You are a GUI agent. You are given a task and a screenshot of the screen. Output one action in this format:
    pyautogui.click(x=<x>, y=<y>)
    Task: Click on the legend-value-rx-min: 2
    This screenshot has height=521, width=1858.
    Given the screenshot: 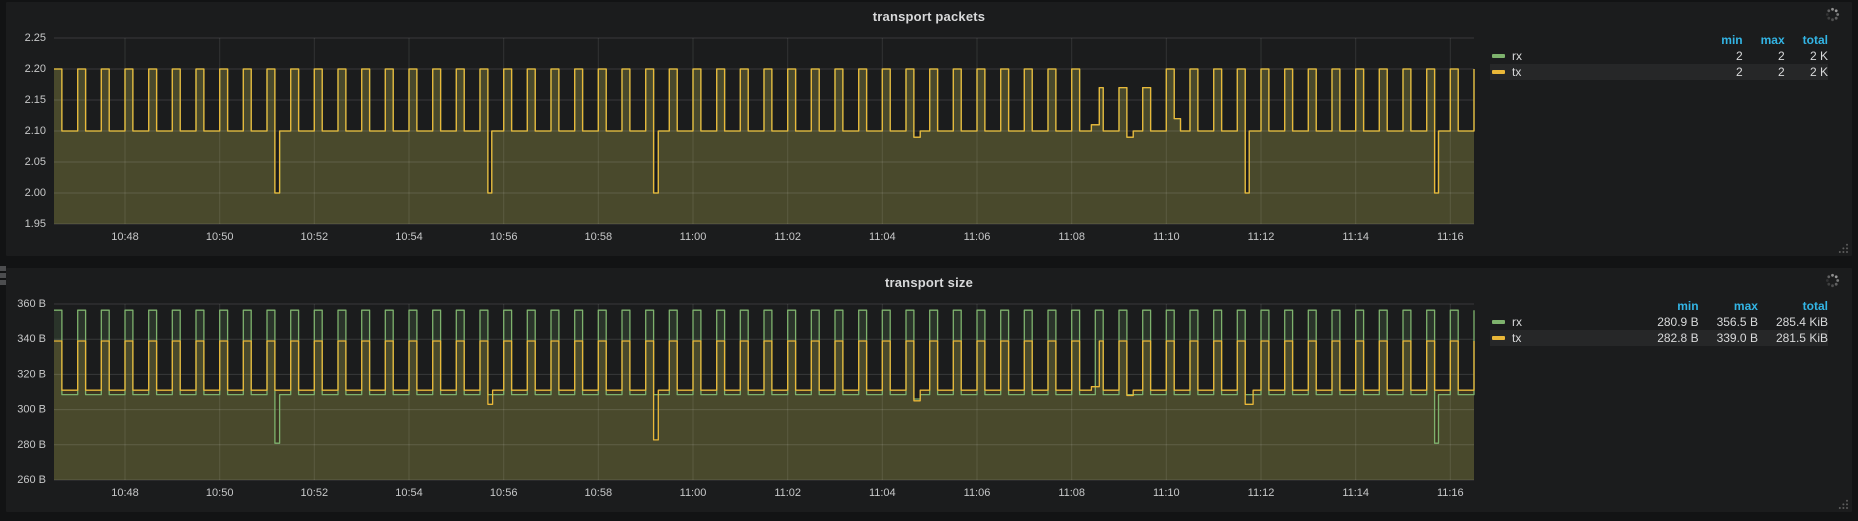 What is the action you would take?
    pyautogui.click(x=1739, y=56)
    